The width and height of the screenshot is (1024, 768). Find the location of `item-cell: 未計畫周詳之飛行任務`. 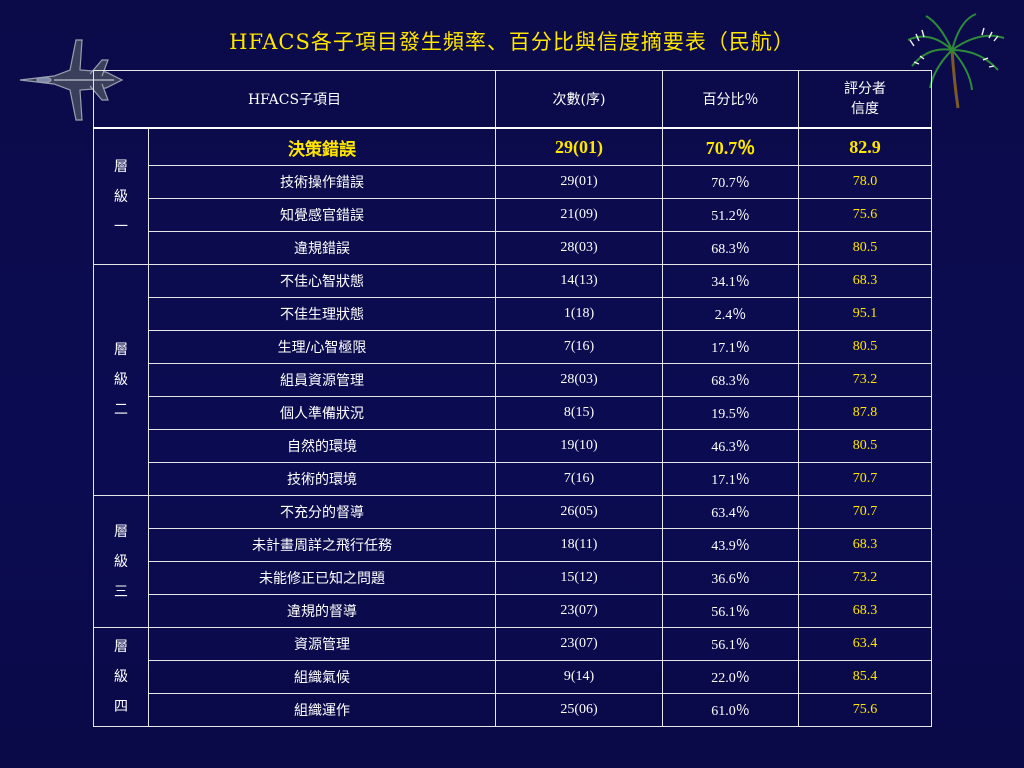

item-cell: 未計畫周詳之飛行任務 is located at coordinates (322, 545).